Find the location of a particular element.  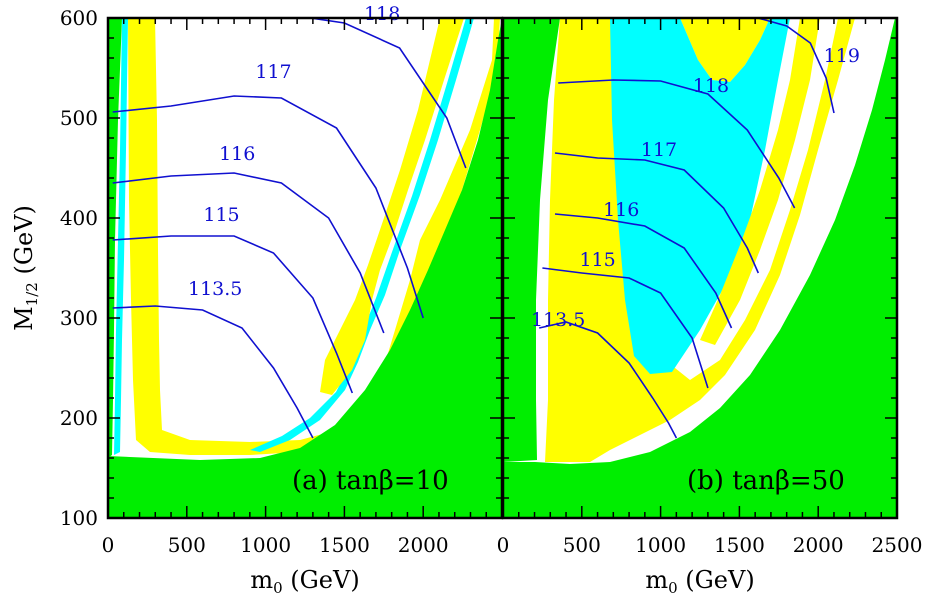

x-tick-label-b: 2500 is located at coordinates (897, 545).